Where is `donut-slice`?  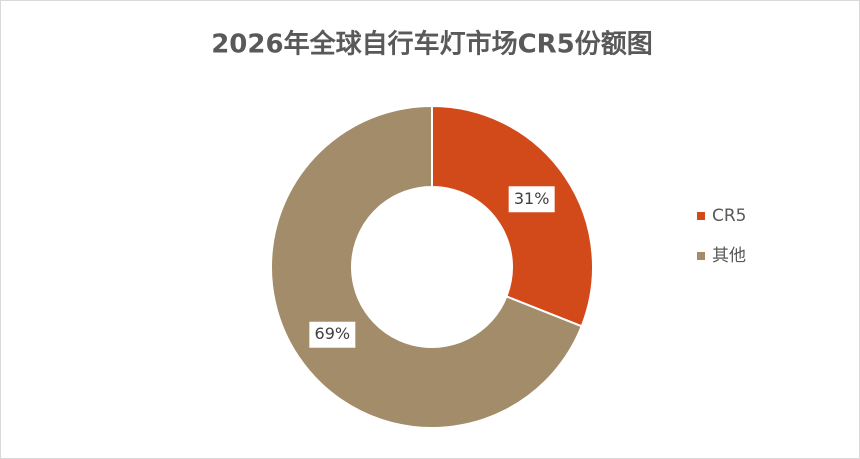 donut-slice is located at coordinates (512, 216).